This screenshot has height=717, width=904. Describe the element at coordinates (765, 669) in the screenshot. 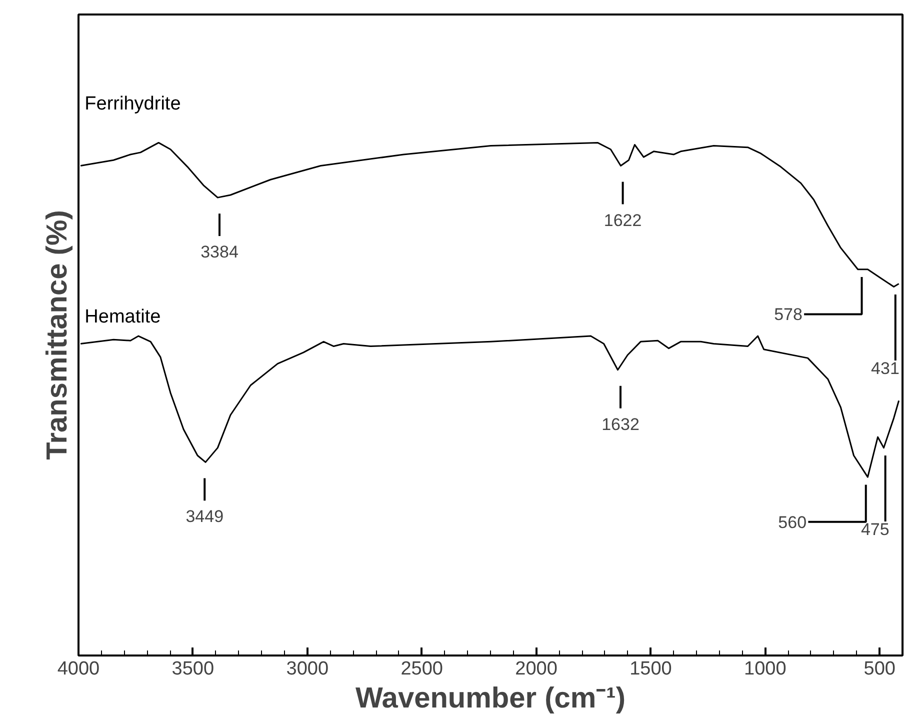

I see `x-tick-label: 1000` at that location.